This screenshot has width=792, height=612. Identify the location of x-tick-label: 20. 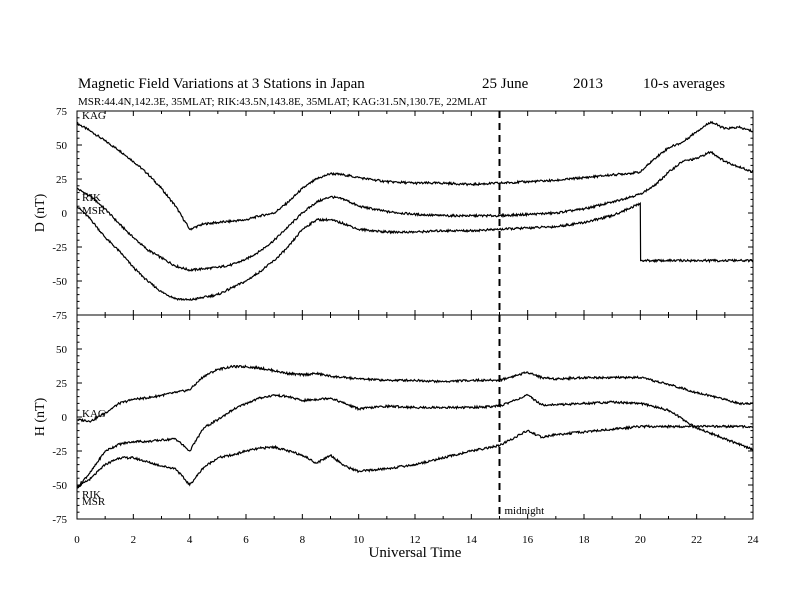
(641, 540).